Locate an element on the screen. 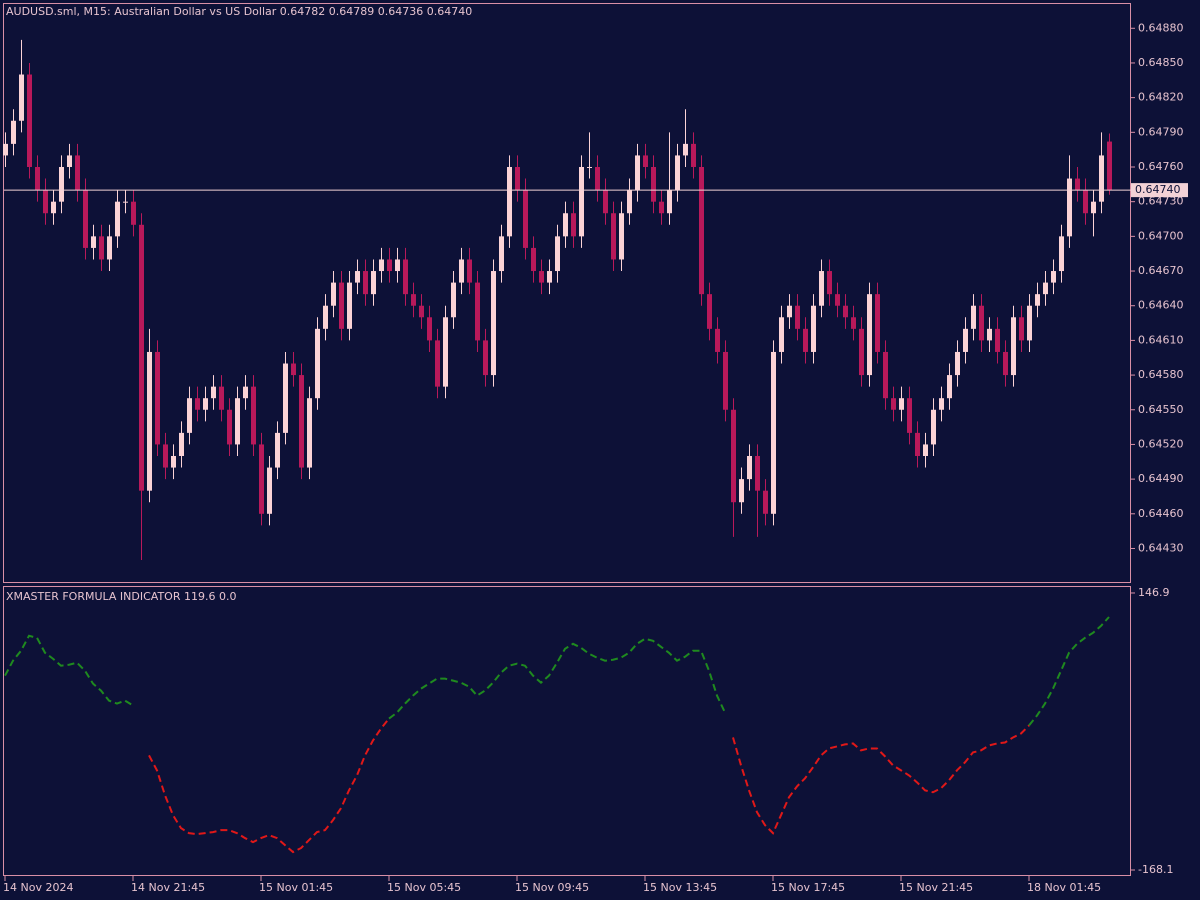 Image resolution: width=1200 pixels, height=900 pixels. y-tick-label: 0.64790 is located at coordinates (1161, 131).